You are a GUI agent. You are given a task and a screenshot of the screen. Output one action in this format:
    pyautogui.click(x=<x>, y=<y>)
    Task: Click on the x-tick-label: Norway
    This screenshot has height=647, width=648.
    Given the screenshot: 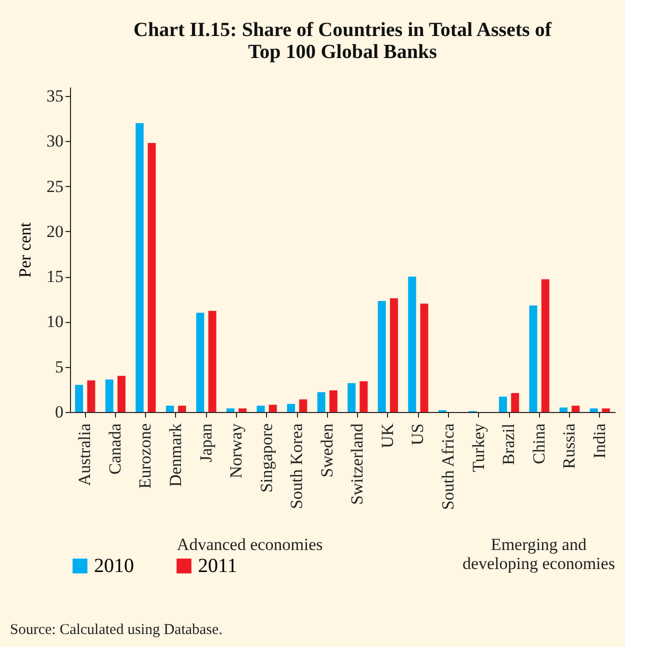 What is the action you would take?
    pyautogui.click(x=236, y=450)
    